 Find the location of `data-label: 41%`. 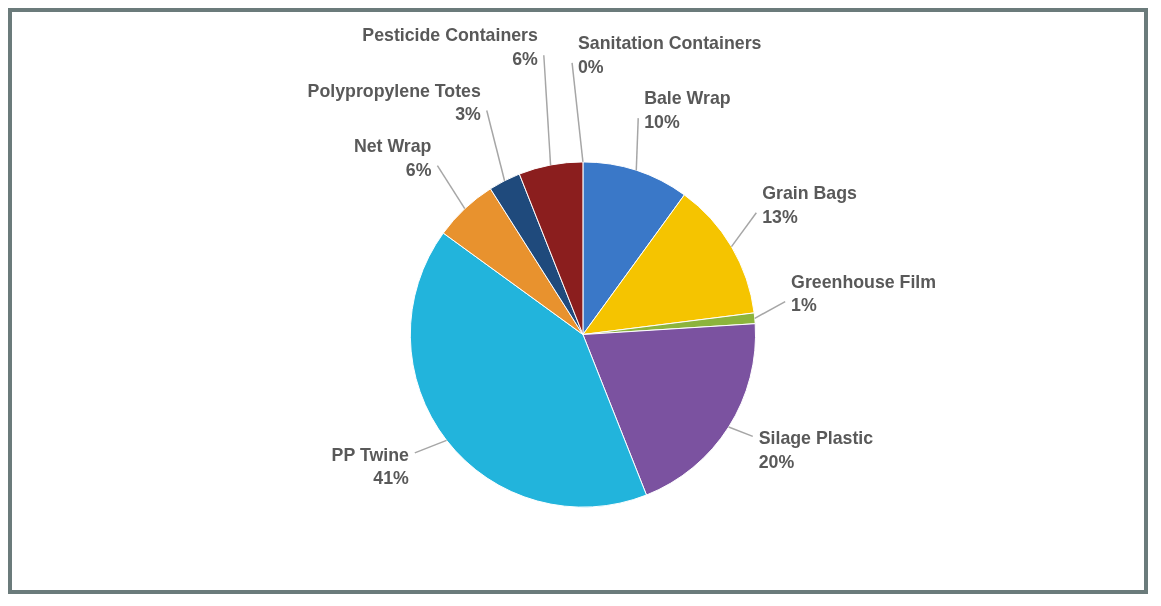

data-label: 41% is located at coordinates (391, 478).